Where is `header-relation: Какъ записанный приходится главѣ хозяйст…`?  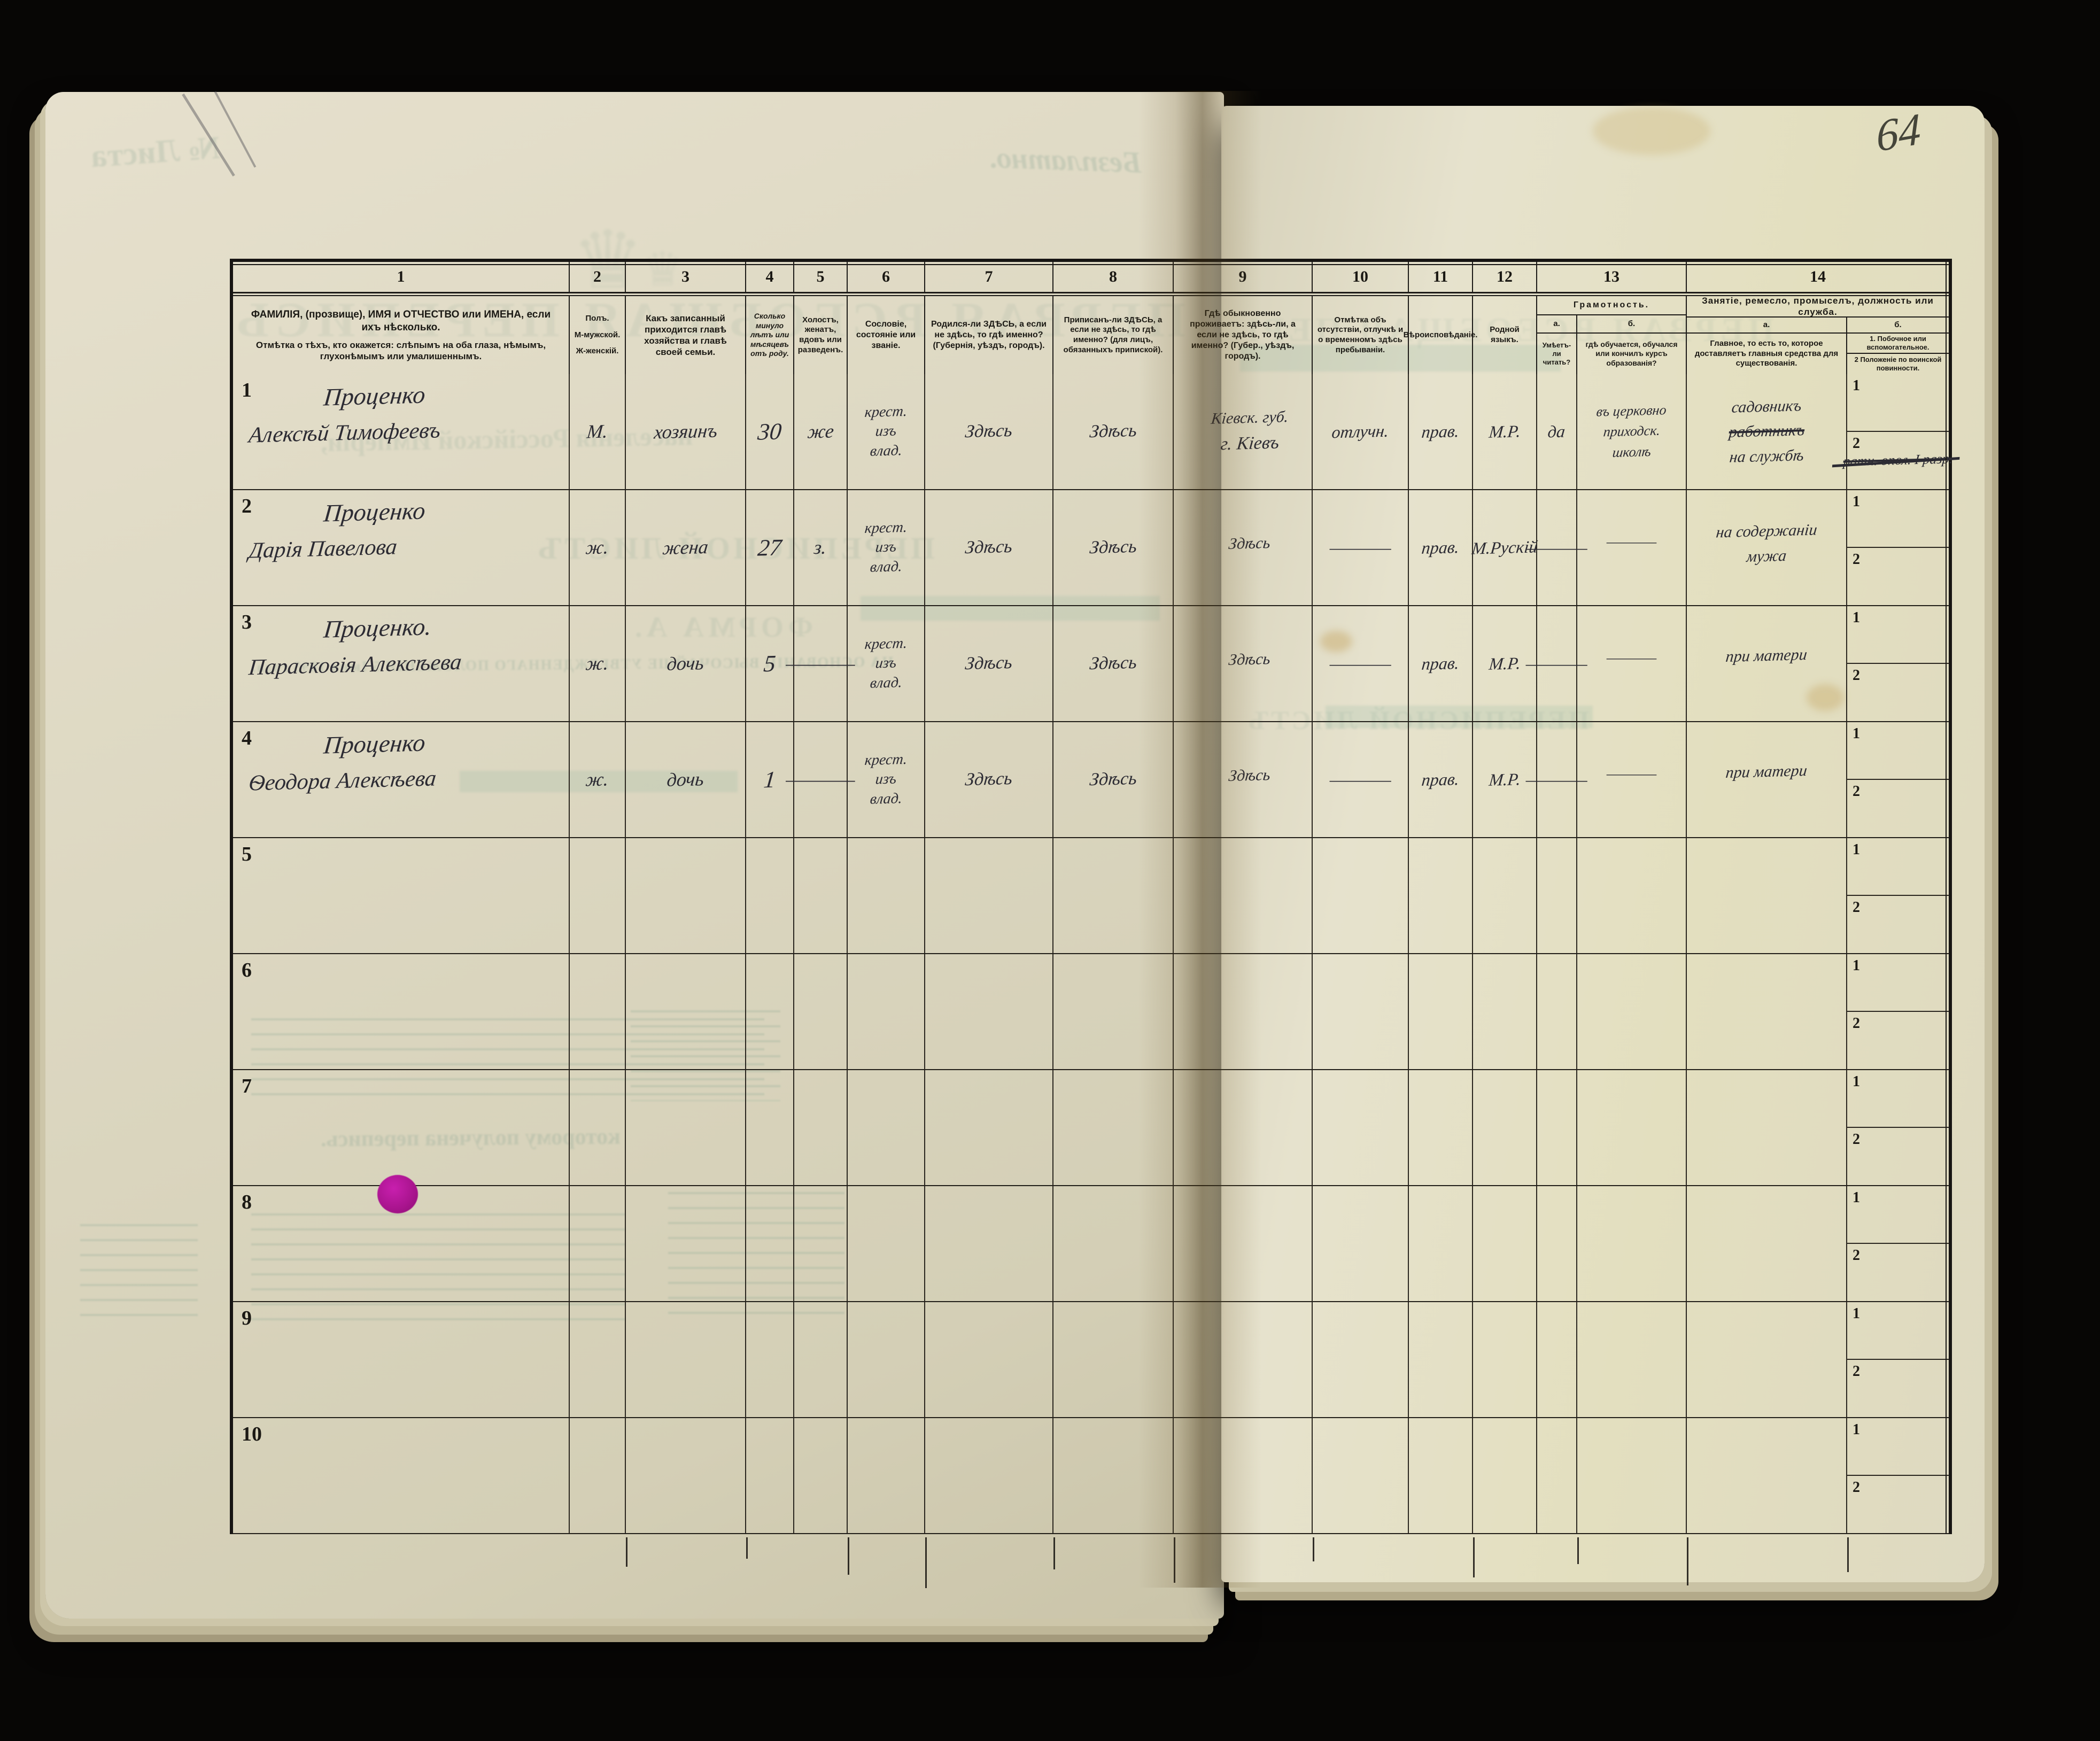
header-relation: Какъ записанный приходится главѣ хозяйст… is located at coordinates (686, 335).